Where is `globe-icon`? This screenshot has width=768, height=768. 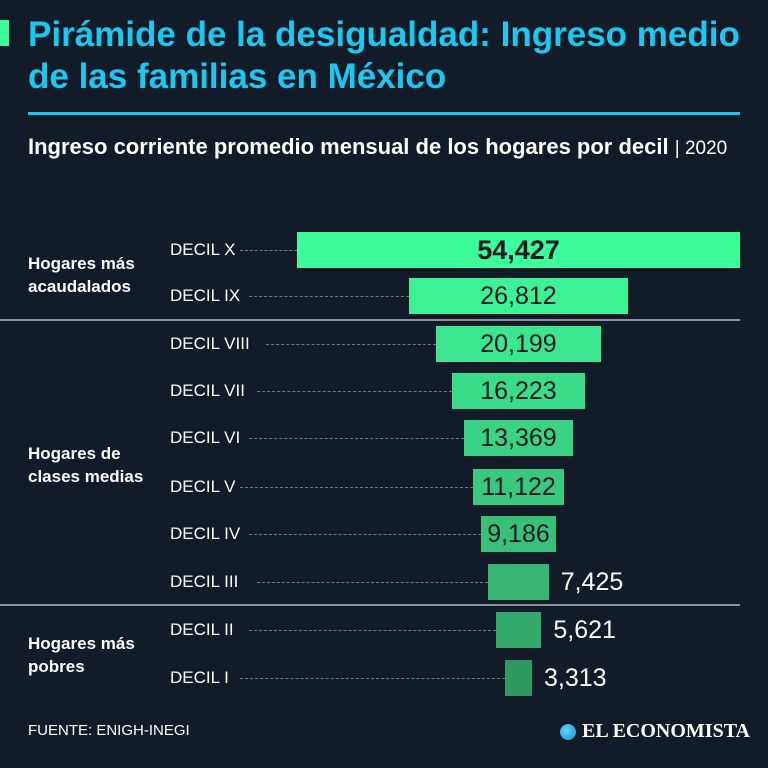
globe-icon is located at coordinates (568, 731).